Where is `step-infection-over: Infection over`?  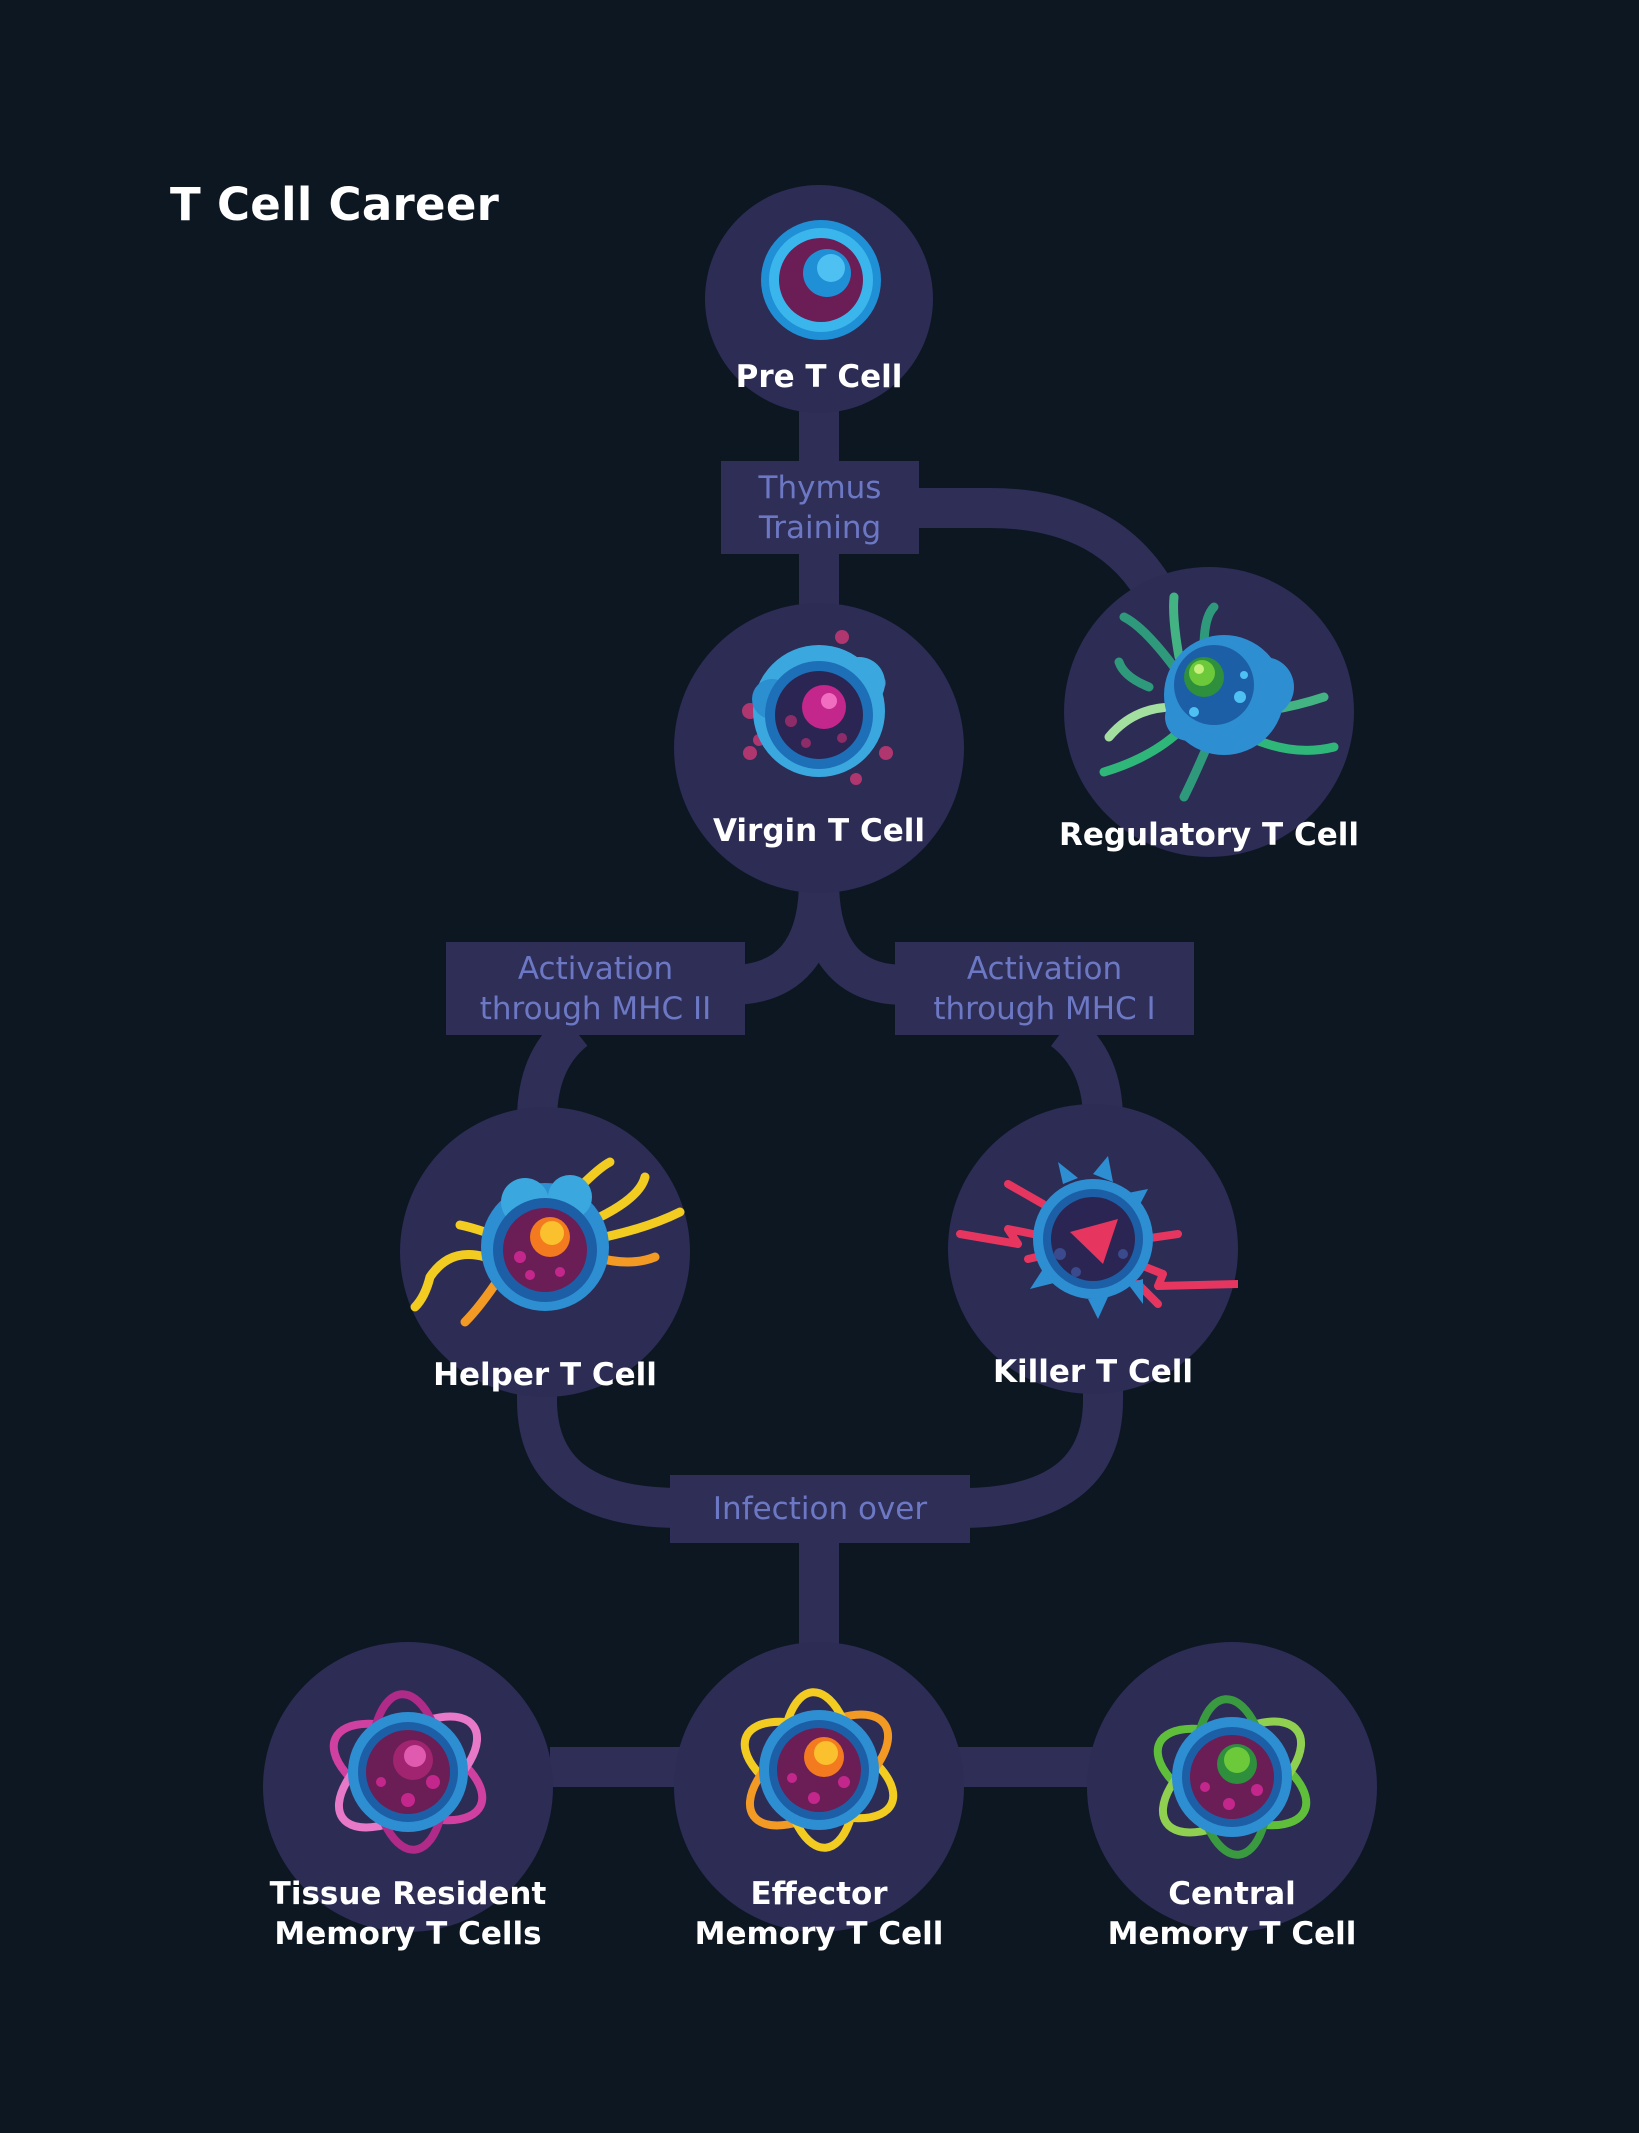
step-infection-over: Infection over is located at coordinates (820, 1509).